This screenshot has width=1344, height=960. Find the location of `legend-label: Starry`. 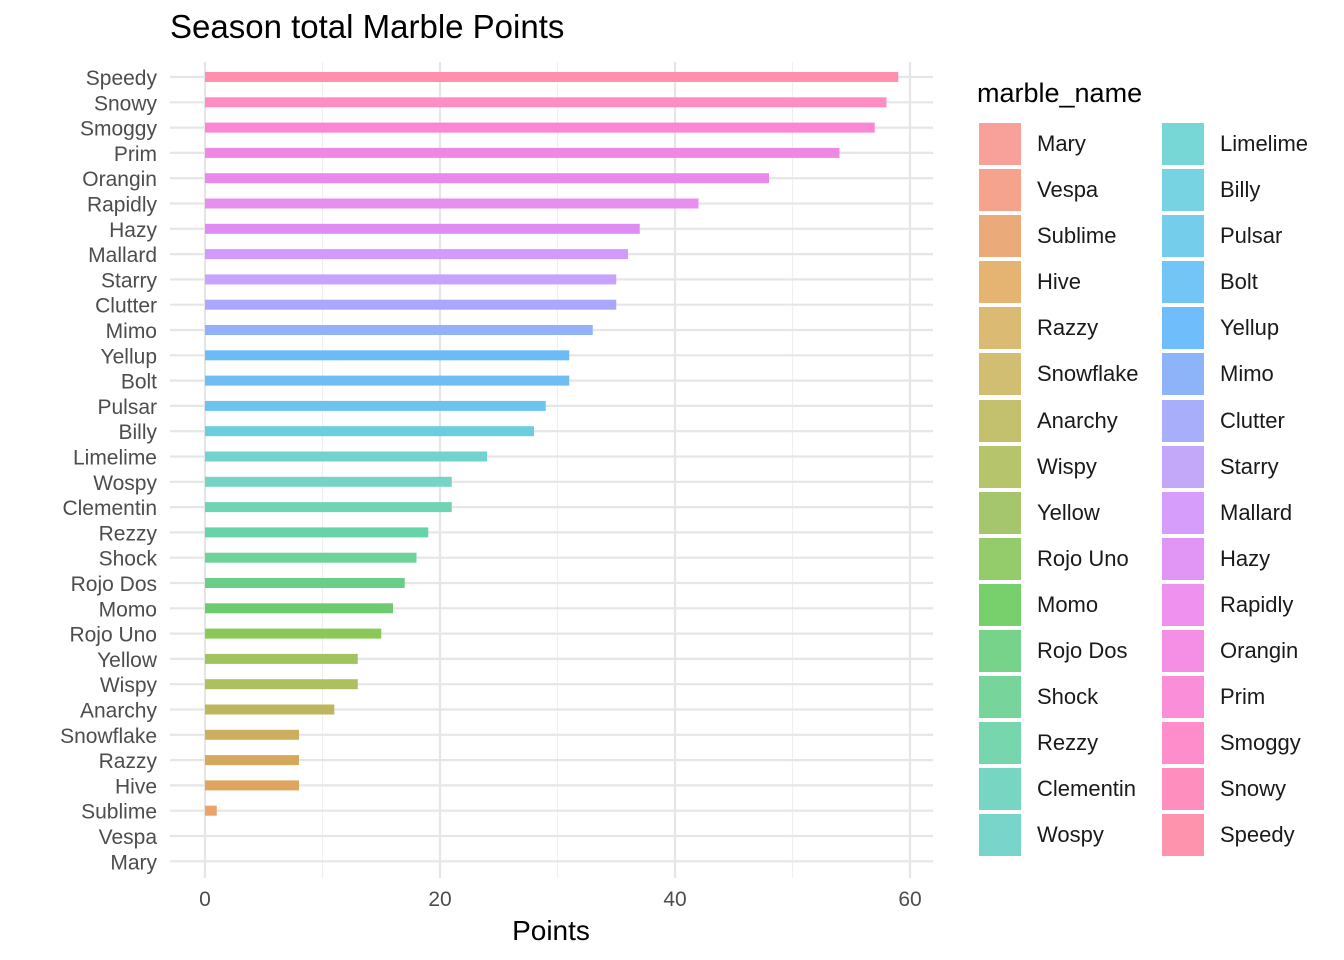

legend-label: Starry is located at coordinates (1249, 466).